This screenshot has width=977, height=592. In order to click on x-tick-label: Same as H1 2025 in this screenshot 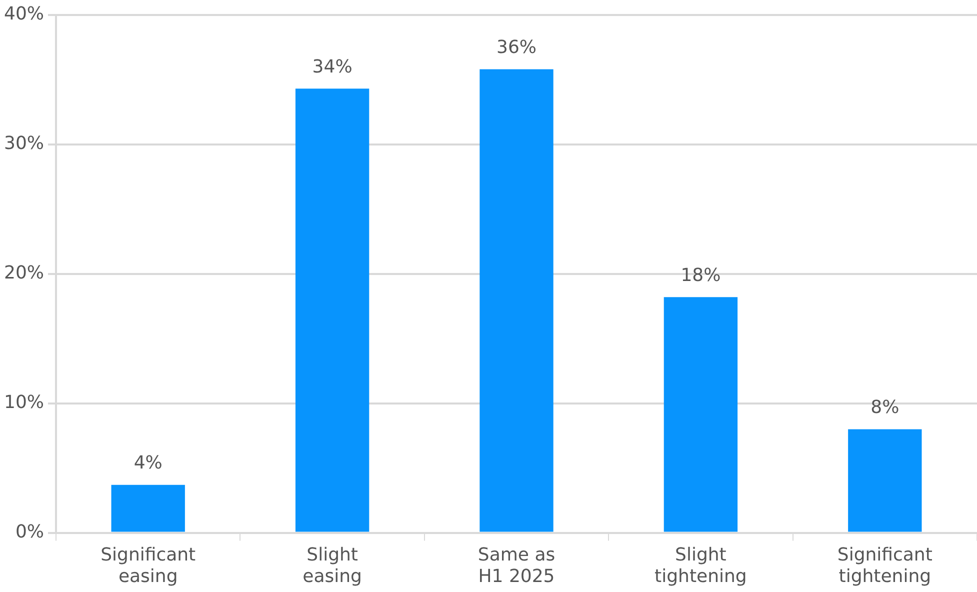, I will do `click(517, 565)`.